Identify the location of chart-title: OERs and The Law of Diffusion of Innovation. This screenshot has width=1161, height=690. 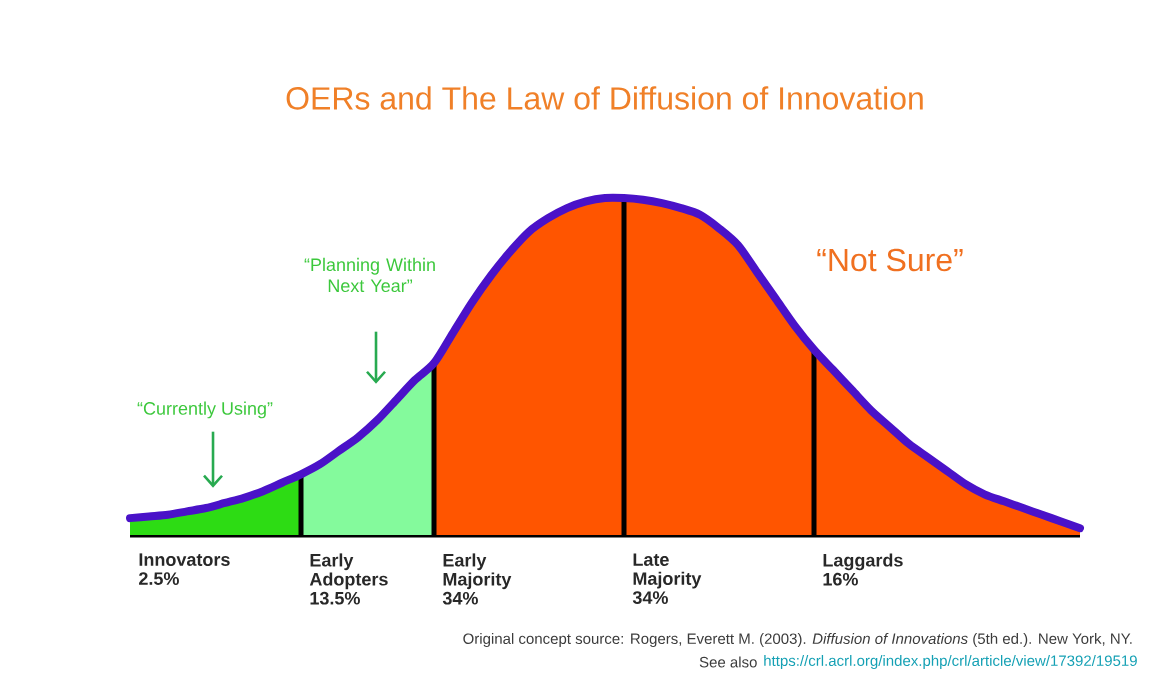
(604, 98).